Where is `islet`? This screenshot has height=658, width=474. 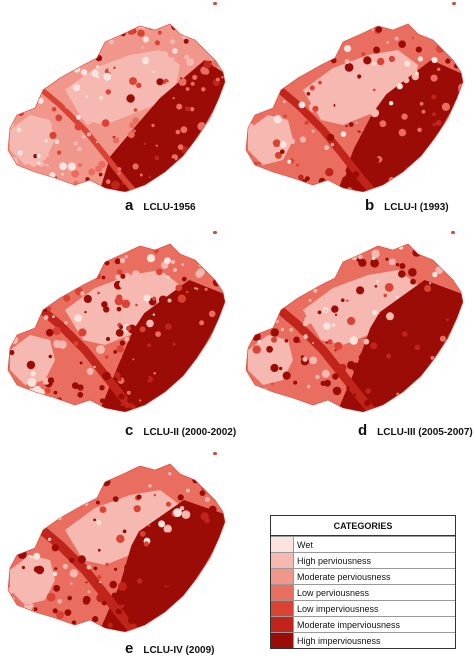 islet is located at coordinates (215, 3).